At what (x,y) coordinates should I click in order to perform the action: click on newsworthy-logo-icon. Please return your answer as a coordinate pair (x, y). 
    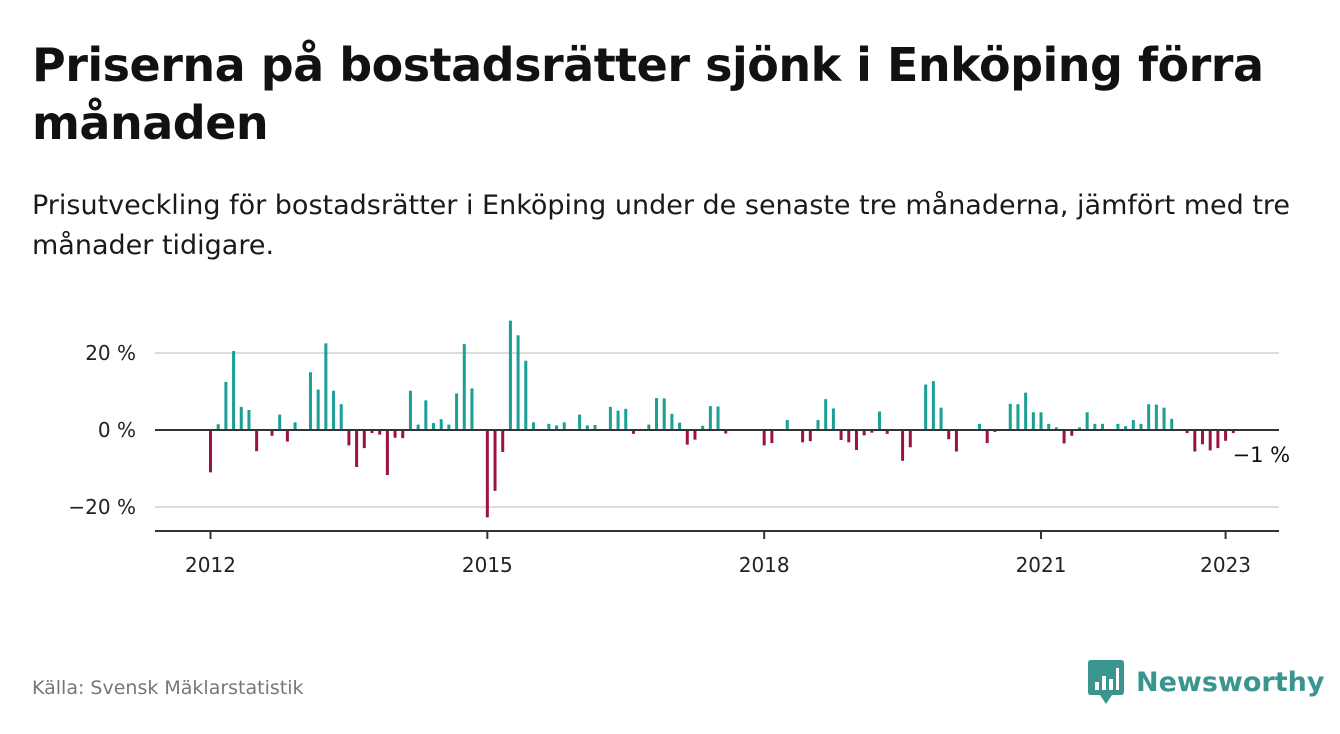
    Looking at the image, I should click on (1106, 682).